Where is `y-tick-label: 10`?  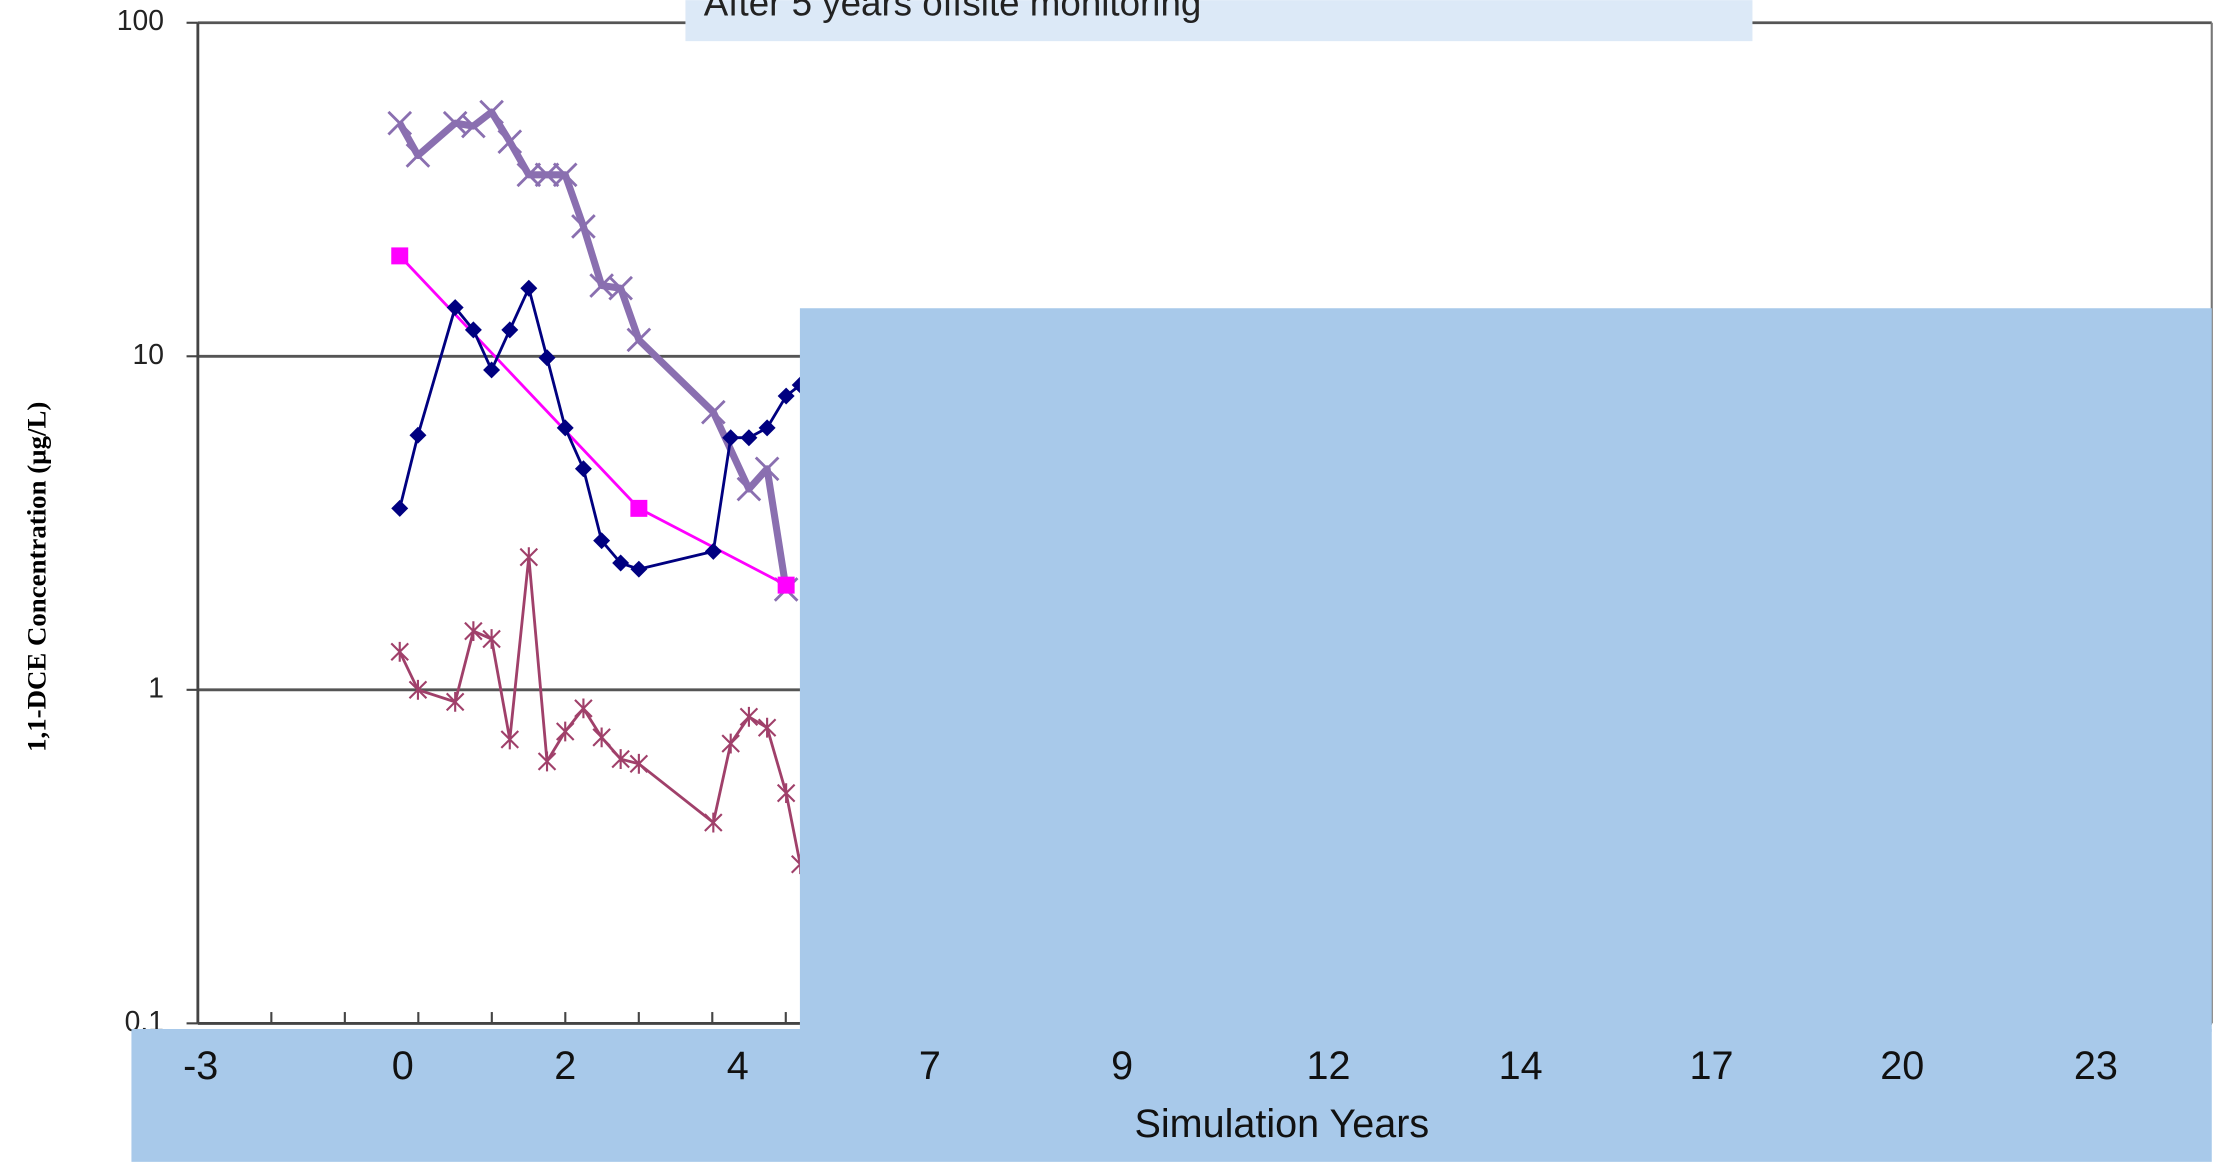
y-tick-label: 10 is located at coordinates (148, 354).